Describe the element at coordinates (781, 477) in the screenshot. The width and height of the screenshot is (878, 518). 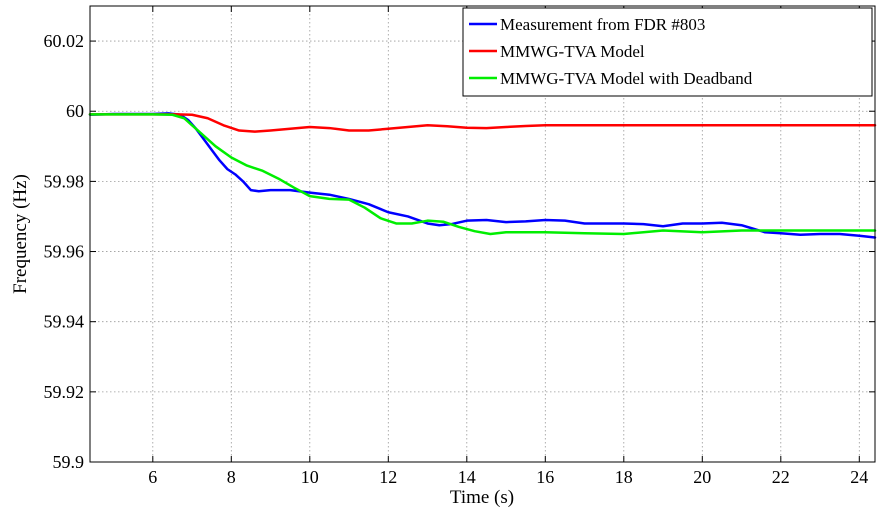
I see `x-tick-label: 22` at that location.